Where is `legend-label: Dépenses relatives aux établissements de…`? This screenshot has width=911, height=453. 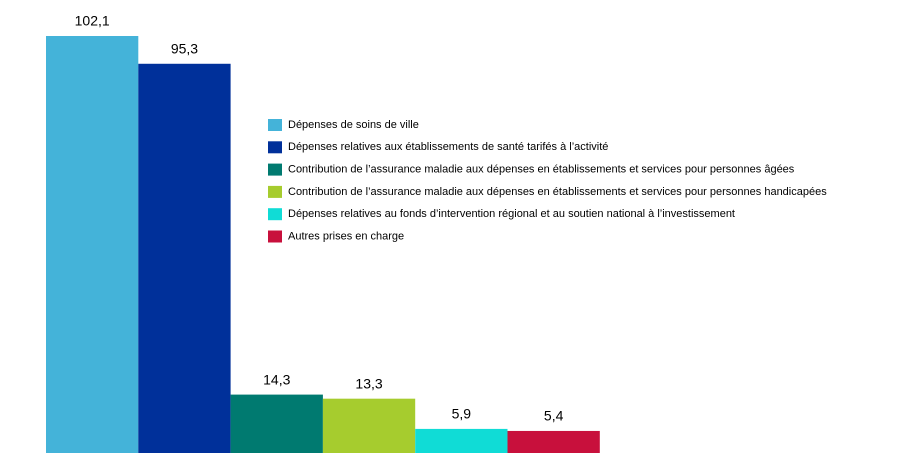 legend-label: Dépenses relatives aux établissements de… is located at coordinates (448, 147).